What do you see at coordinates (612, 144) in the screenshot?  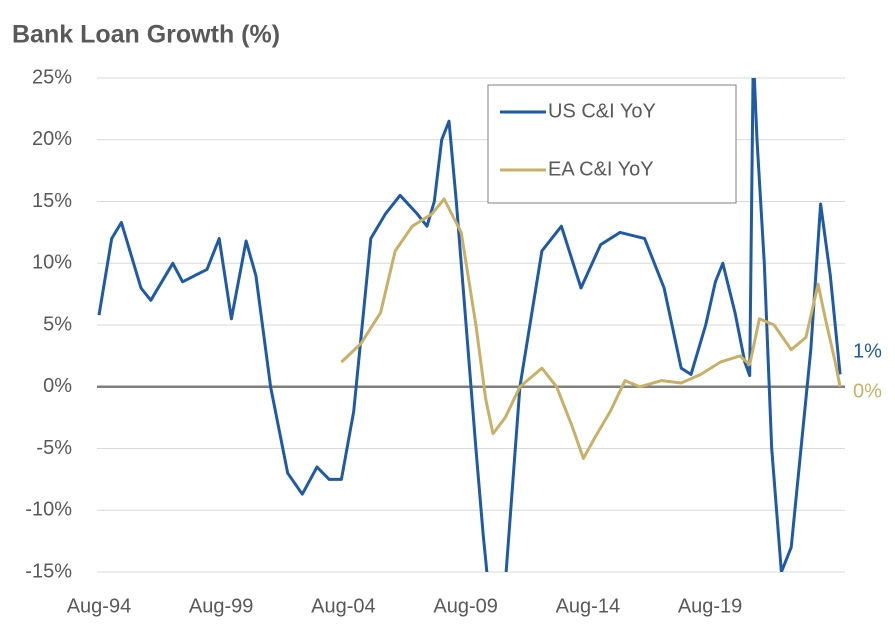 I see `legend-box` at bounding box center [612, 144].